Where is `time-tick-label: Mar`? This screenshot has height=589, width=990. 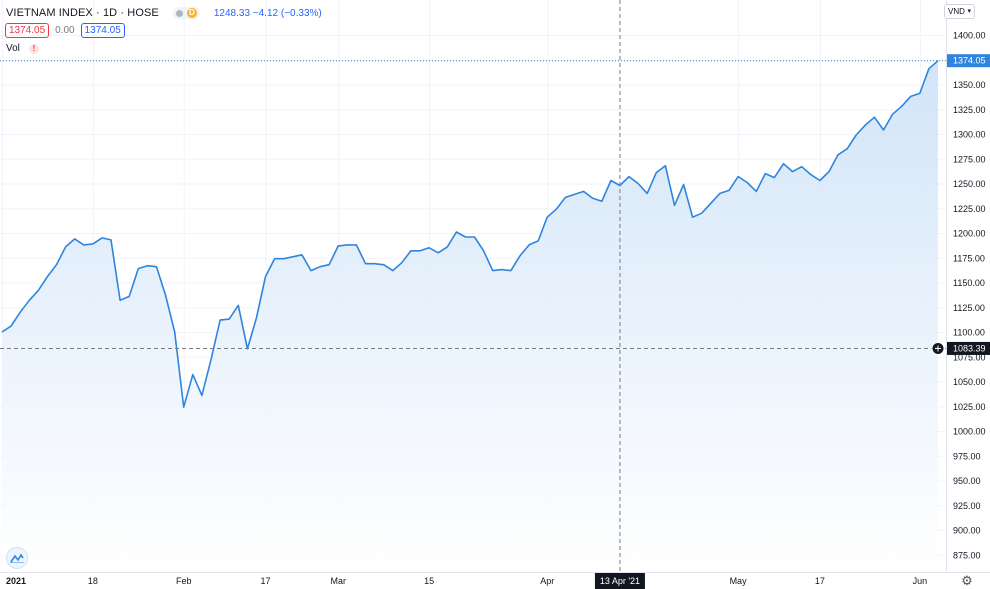
time-tick-label: Mar is located at coordinates (338, 581).